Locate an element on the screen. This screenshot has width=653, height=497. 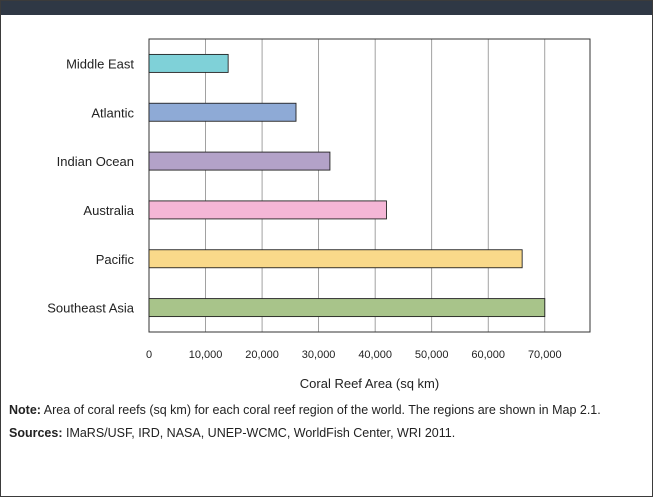
x-tick-label: 0 is located at coordinates (149, 355).